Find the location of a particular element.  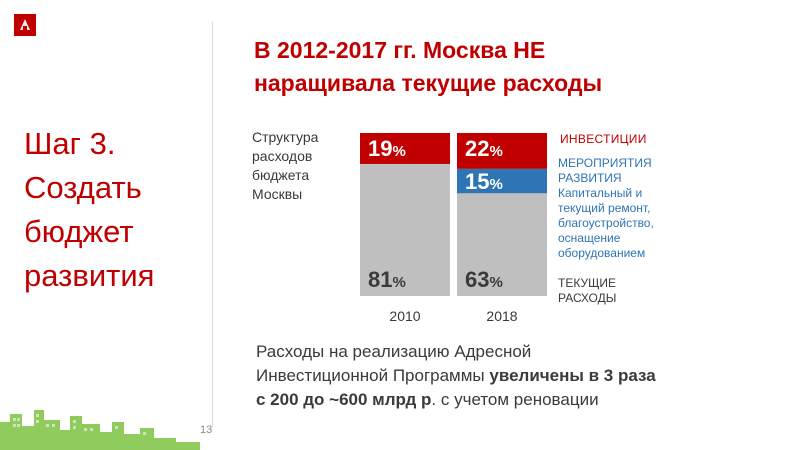

headline-line: В 2012-2017 гг. Москва НЕ is located at coordinates (400, 50).